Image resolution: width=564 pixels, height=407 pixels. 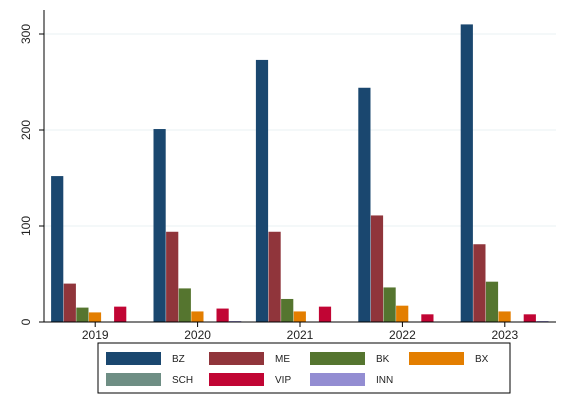 I want to click on bar-bz-2022, so click(x=364, y=204).